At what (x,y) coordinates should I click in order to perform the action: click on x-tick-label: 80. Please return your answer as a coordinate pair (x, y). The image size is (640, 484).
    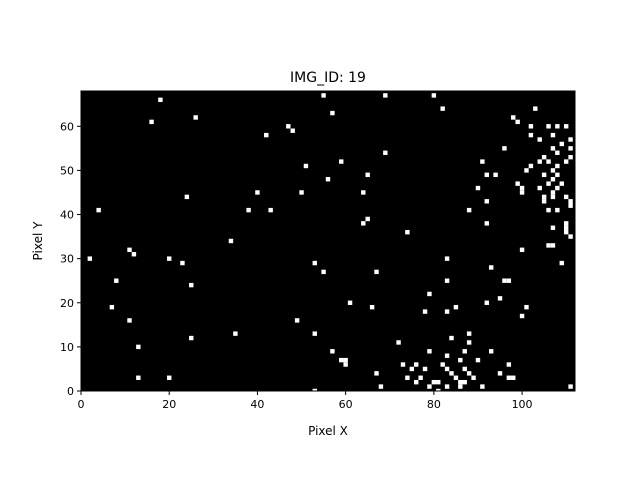
    Looking at the image, I should click on (434, 404).